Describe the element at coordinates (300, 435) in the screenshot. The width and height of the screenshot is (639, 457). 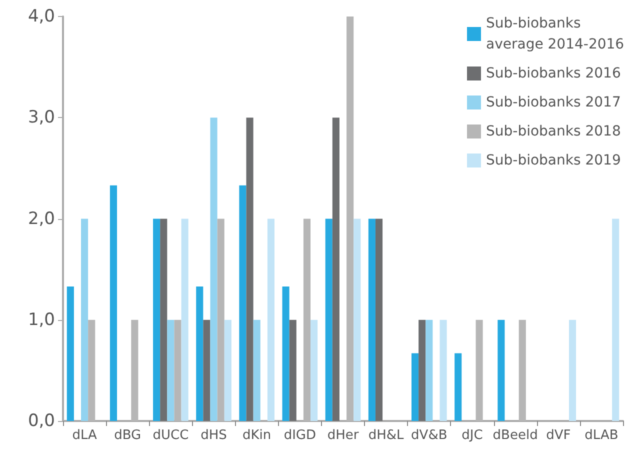
I see `x-tick-label: dIGD` at that location.